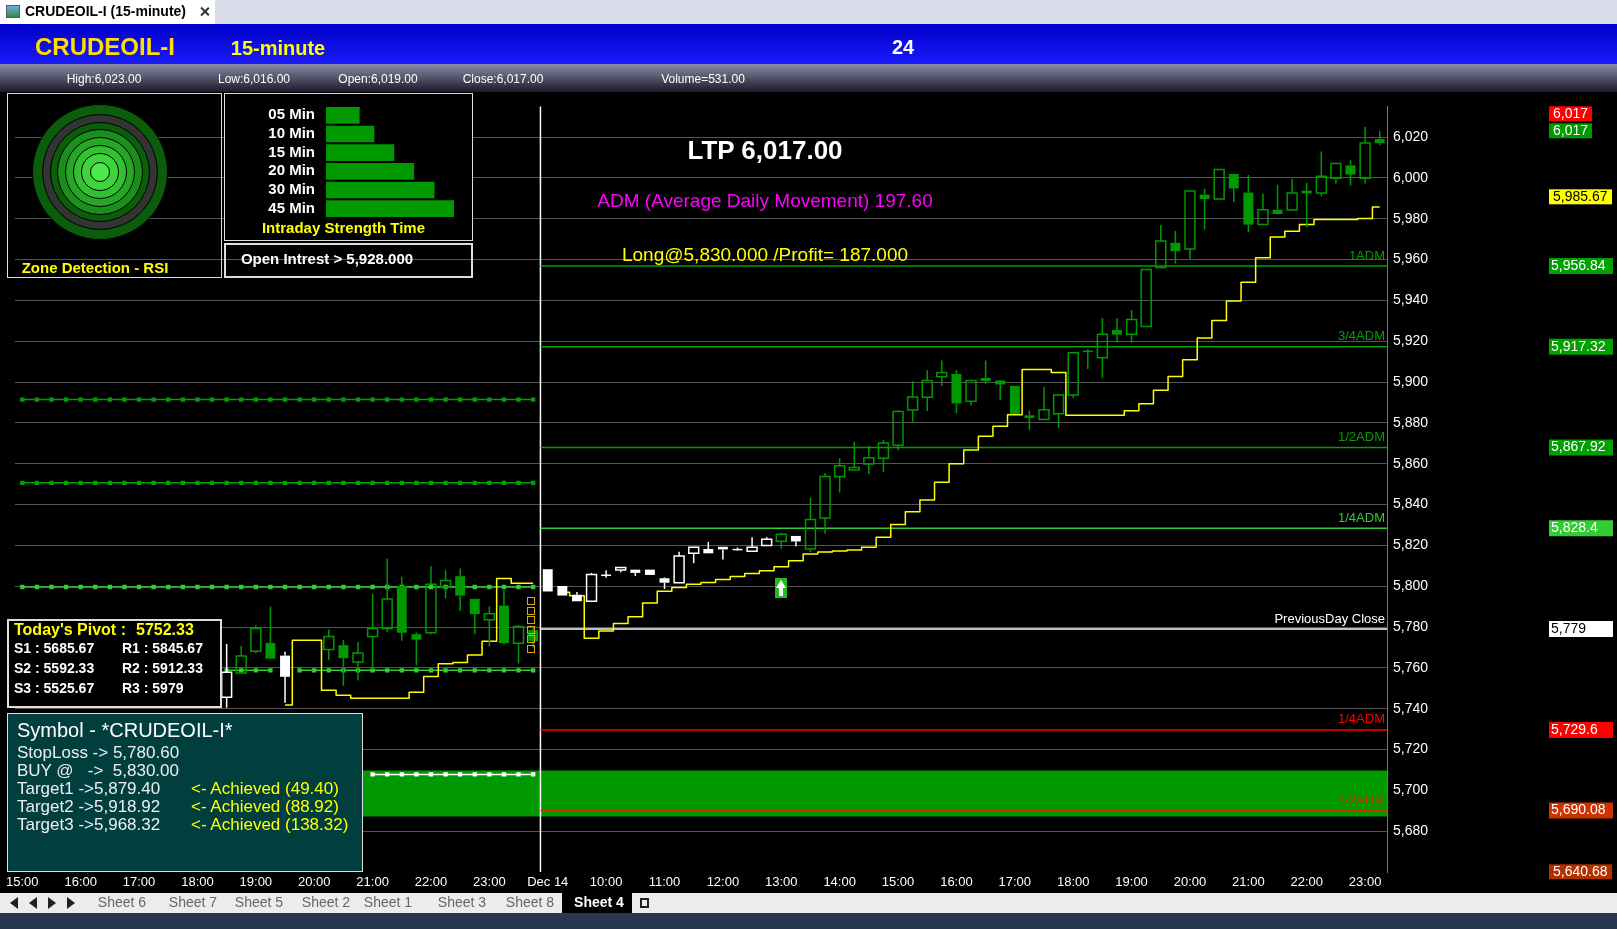 The width and height of the screenshot is (1617, 929). What do you see at coordinates (1411, 830) in the screenshot?
I see `y-tick-label: 5,680` at bounding box center [1411, 830].